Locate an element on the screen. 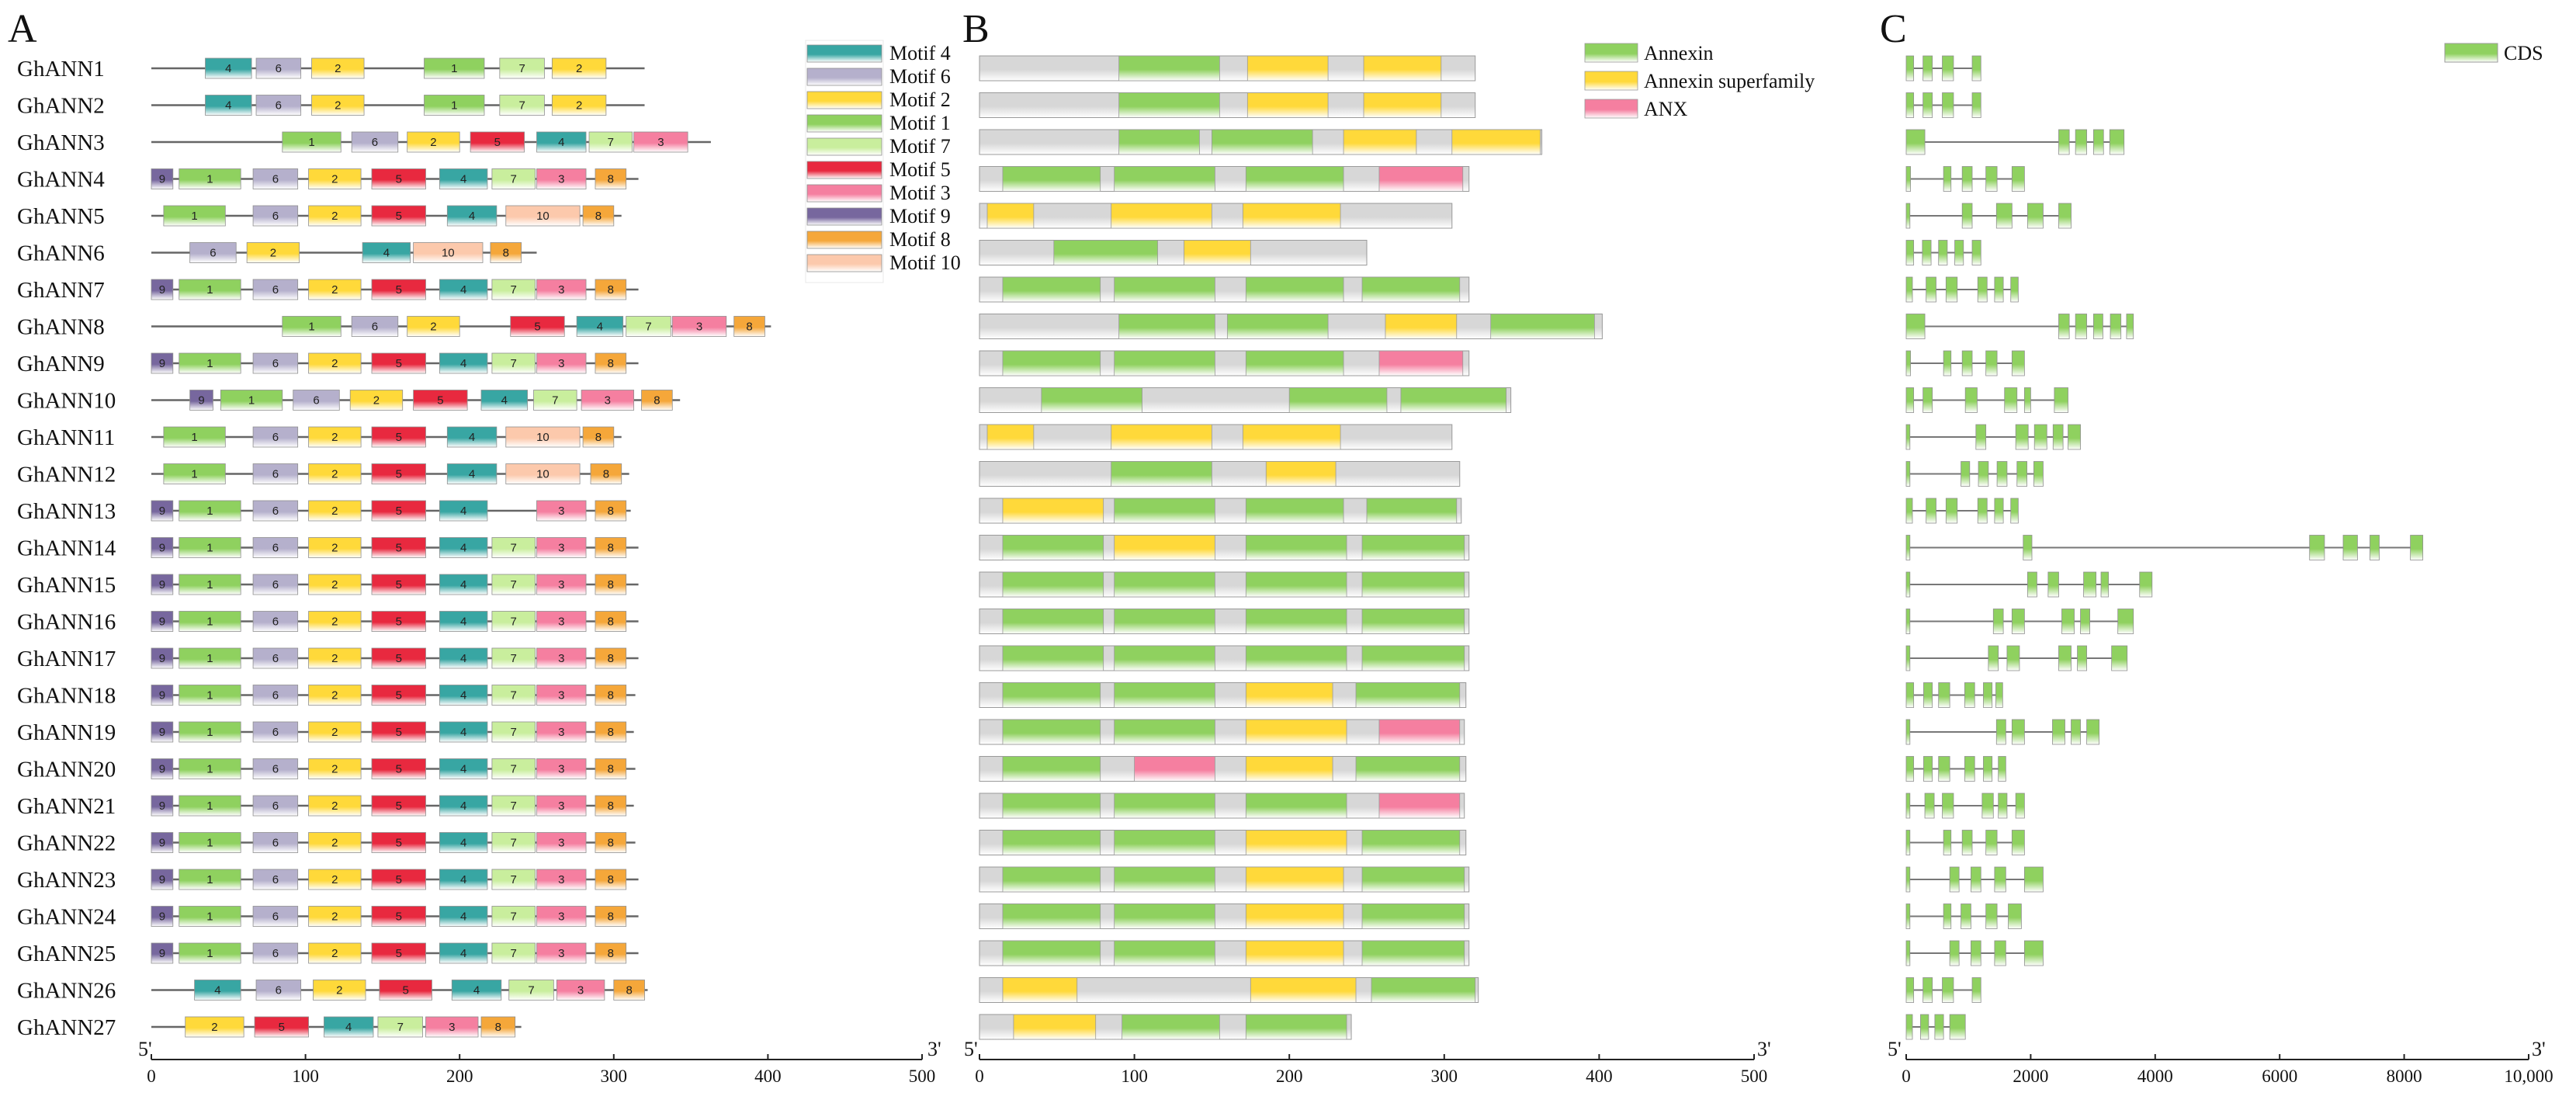  axis-c-five-prime: 5' is located at coordinates (1895, 1049).